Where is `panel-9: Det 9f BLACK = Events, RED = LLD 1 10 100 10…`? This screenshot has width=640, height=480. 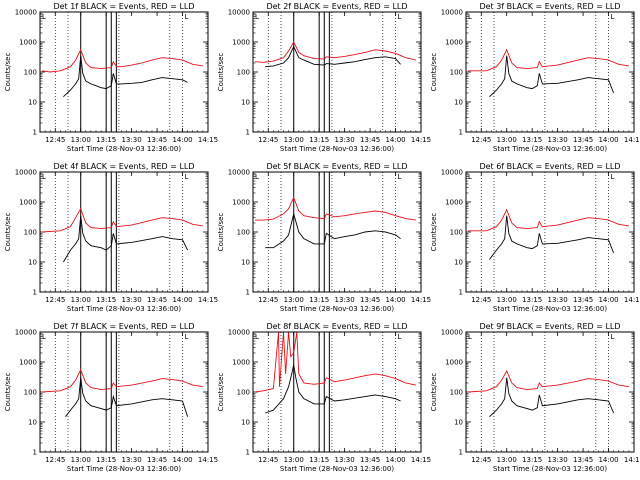 panel-9: Det 9f BLACK = Events, RED = LLD 1 10 100 10… is located at coordinates (535, 397).